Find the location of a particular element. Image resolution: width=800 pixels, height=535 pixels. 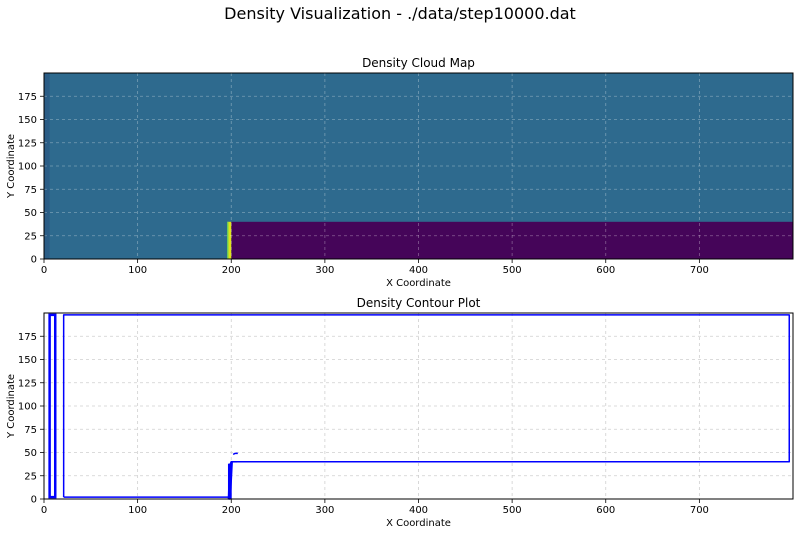

heatmap-x-tick-label: 0 is located at coordinates (44, 270).